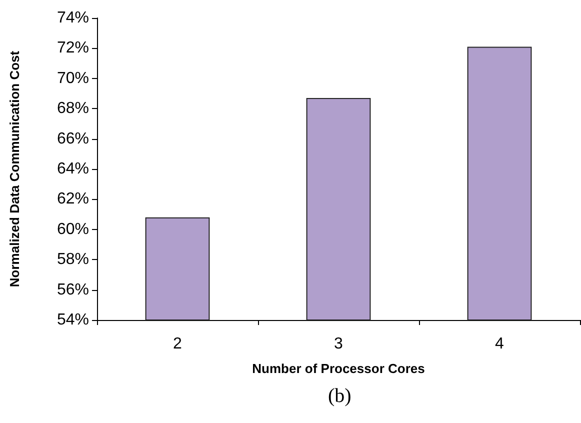 Image resolution: width=581 pixels, height=423 pixels. Describe the element at coordinates (72, 259) in the screenshot. I see `y-tick-label: 58%` at that location.